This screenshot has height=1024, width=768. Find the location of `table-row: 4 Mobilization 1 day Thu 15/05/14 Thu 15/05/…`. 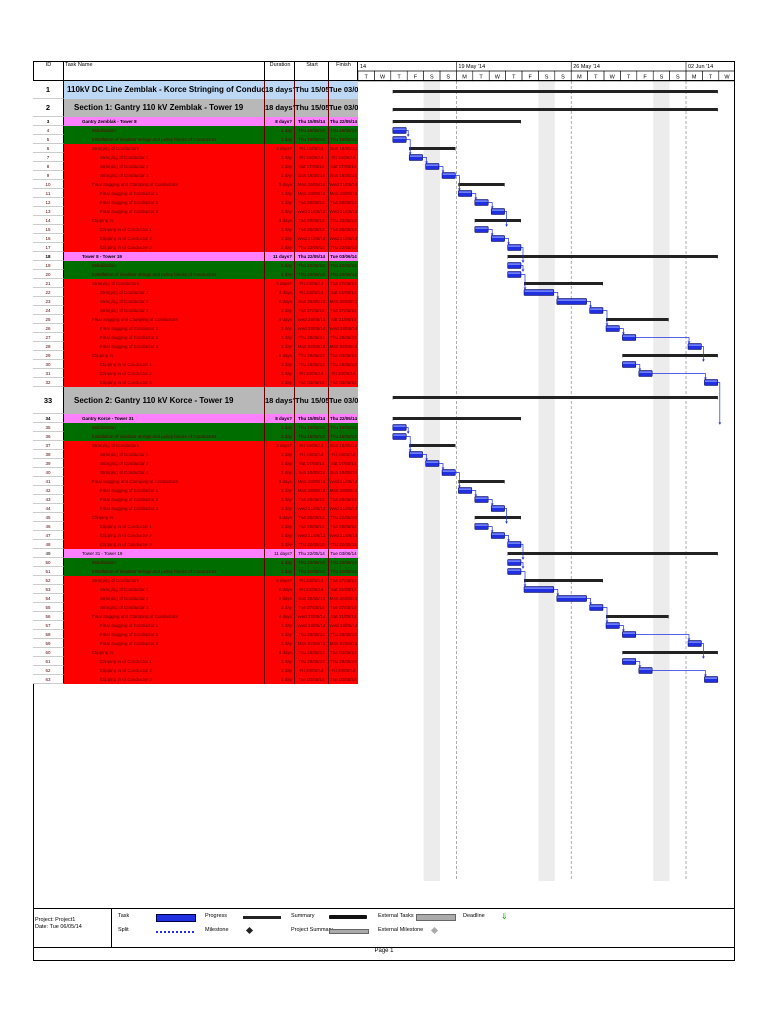

table-row: 4 Mobilization 1 day Thu 15/05/14 Thu 15/05/… is located at coordinates (195, 130).